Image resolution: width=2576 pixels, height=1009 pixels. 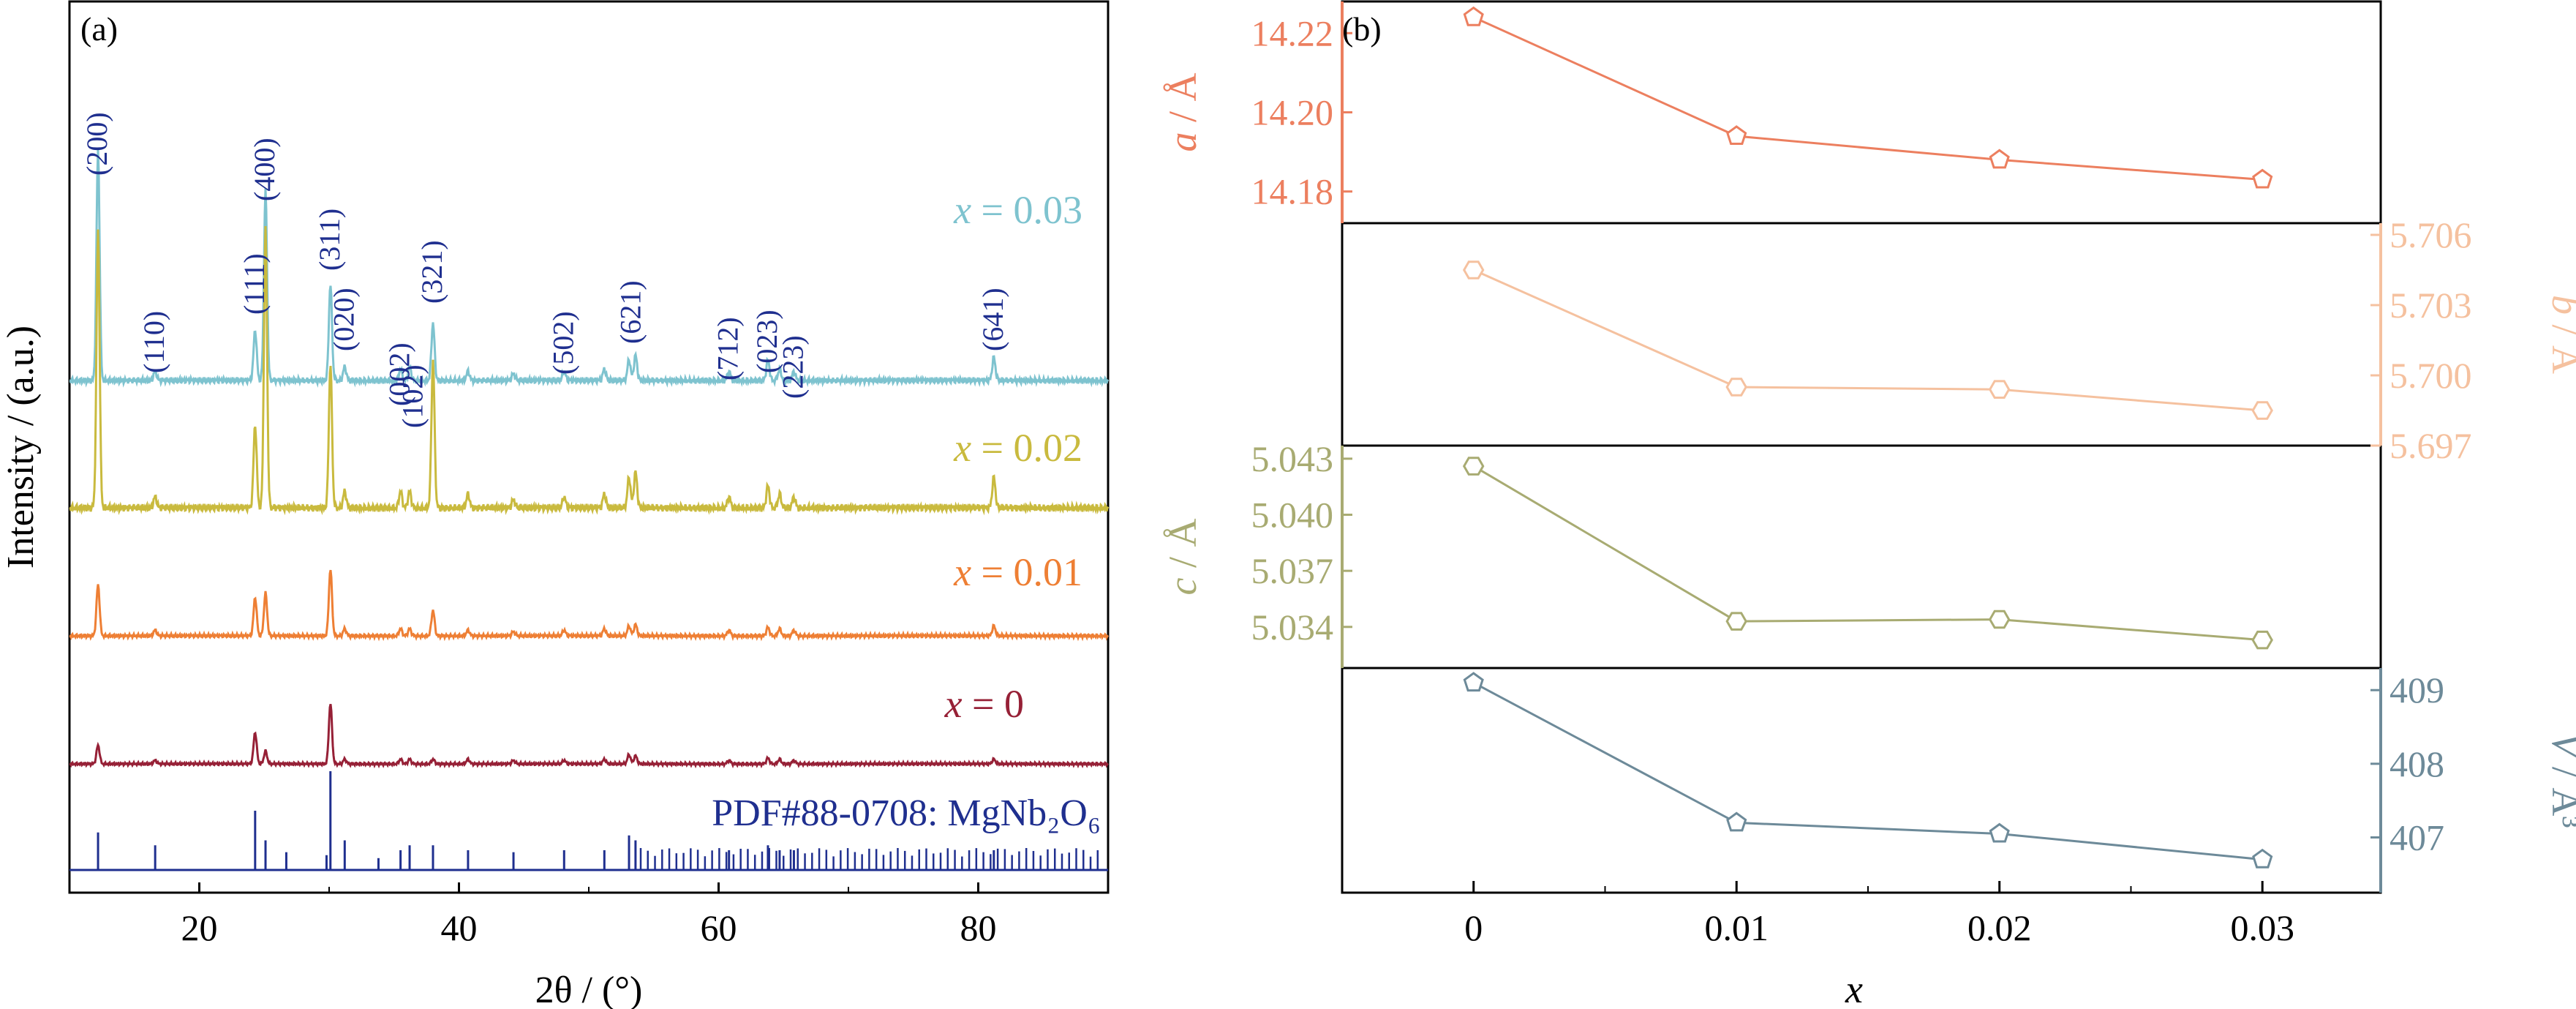 What do you see at coordinates (254, 284) in the screenshot?
I see `peak-annotation: (111)` at bounding box center [254, 284].